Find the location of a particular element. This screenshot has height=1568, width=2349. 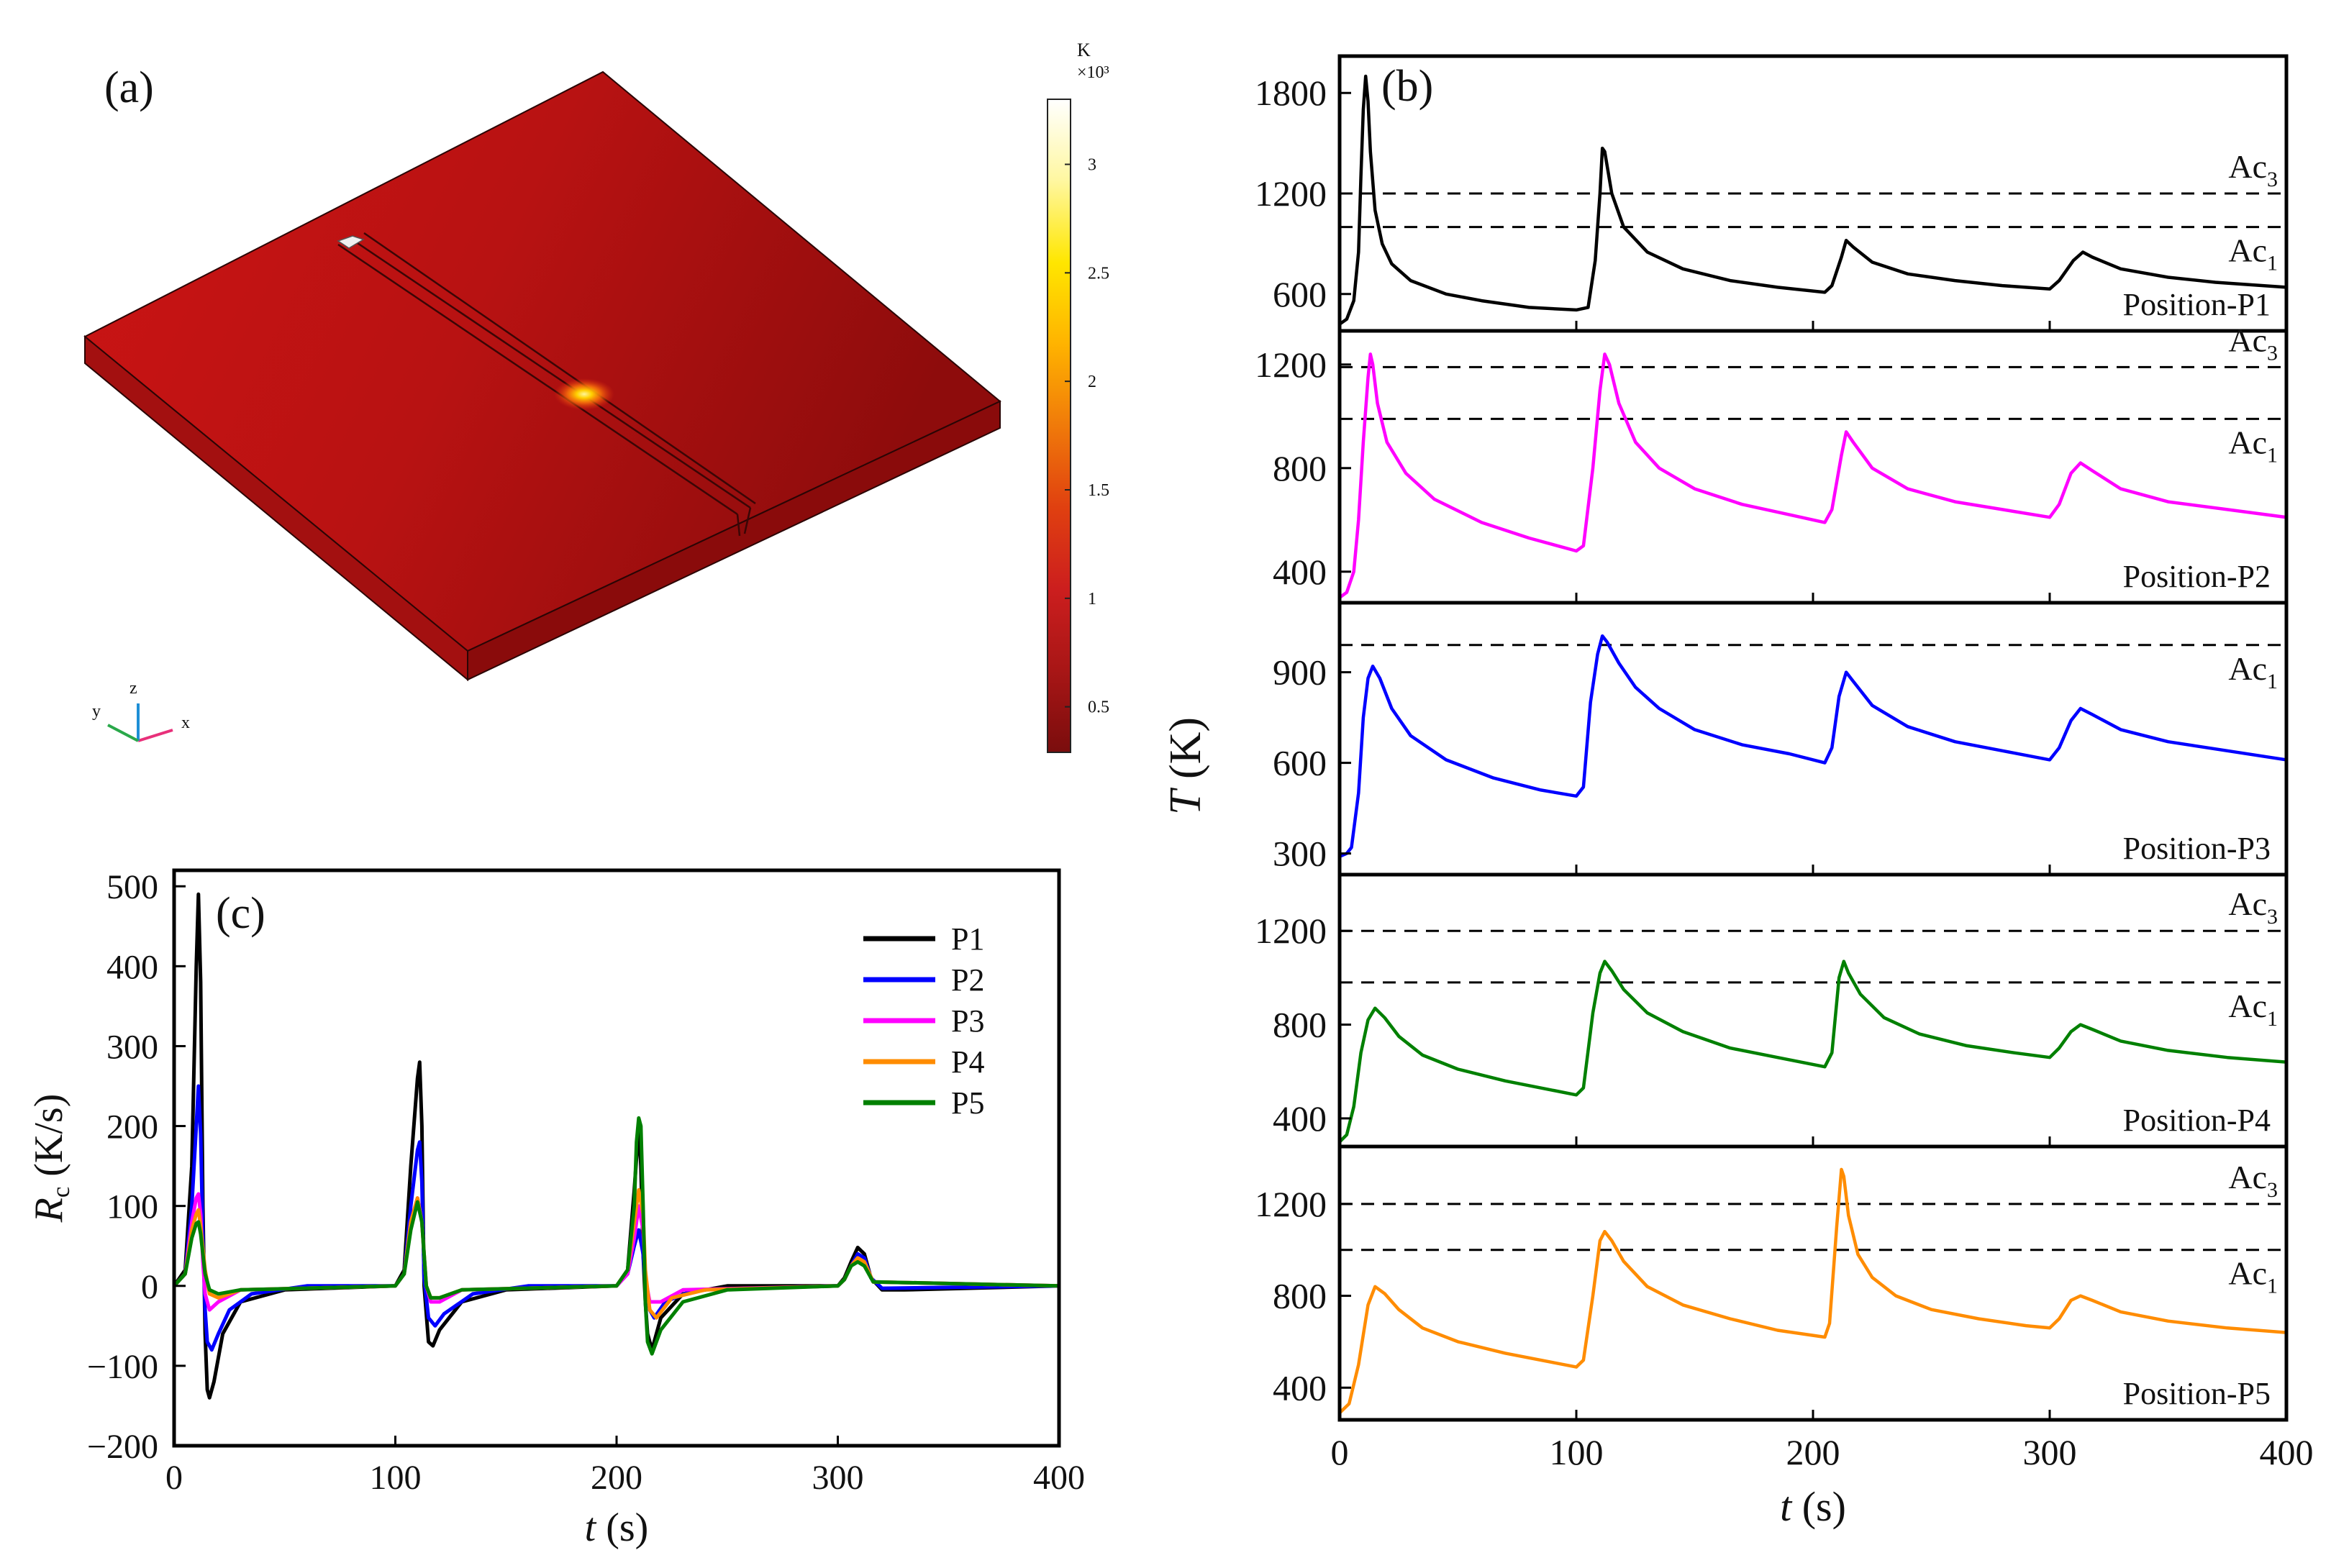

y-tick-label: −200 is located at coordinates (122, 1447).